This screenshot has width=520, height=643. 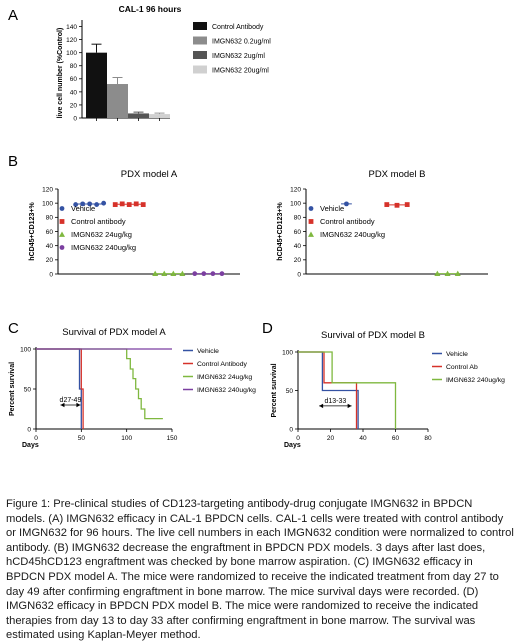 I want to click on panel-d-treatment-label: d13-33, so click(x=335, y=401).